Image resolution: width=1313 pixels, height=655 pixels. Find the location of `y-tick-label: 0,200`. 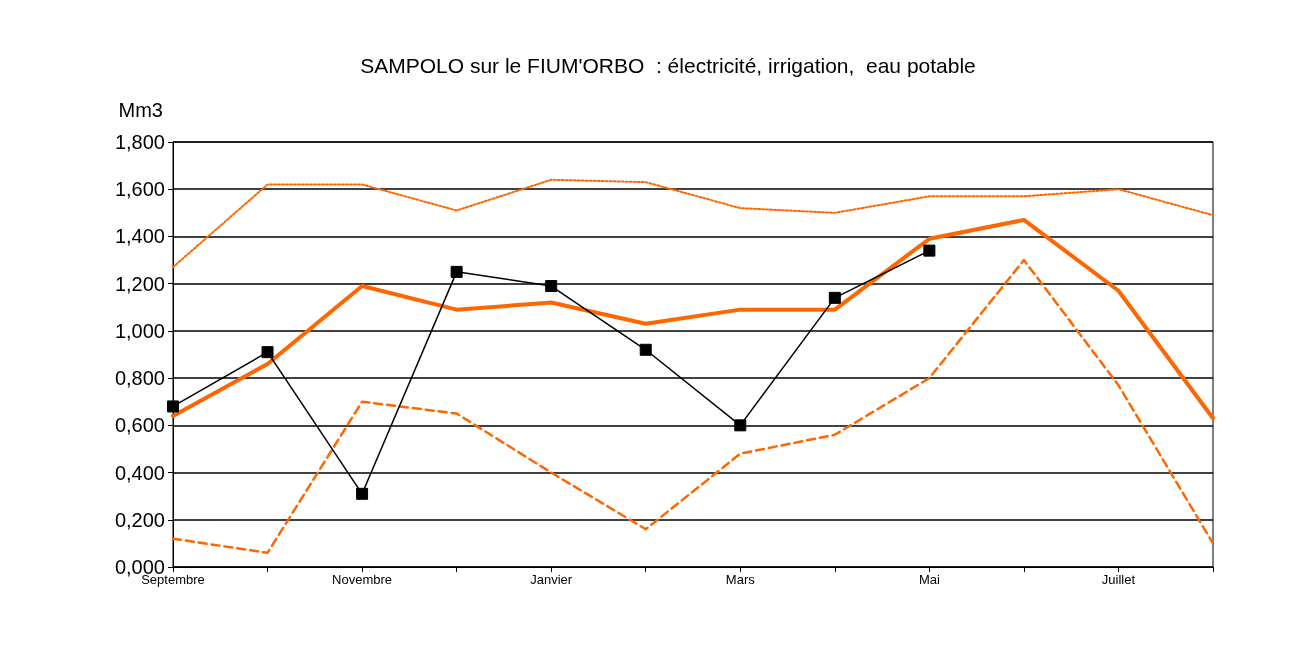

y-tick-label: 0,200 is located at coordinates (139, 519).